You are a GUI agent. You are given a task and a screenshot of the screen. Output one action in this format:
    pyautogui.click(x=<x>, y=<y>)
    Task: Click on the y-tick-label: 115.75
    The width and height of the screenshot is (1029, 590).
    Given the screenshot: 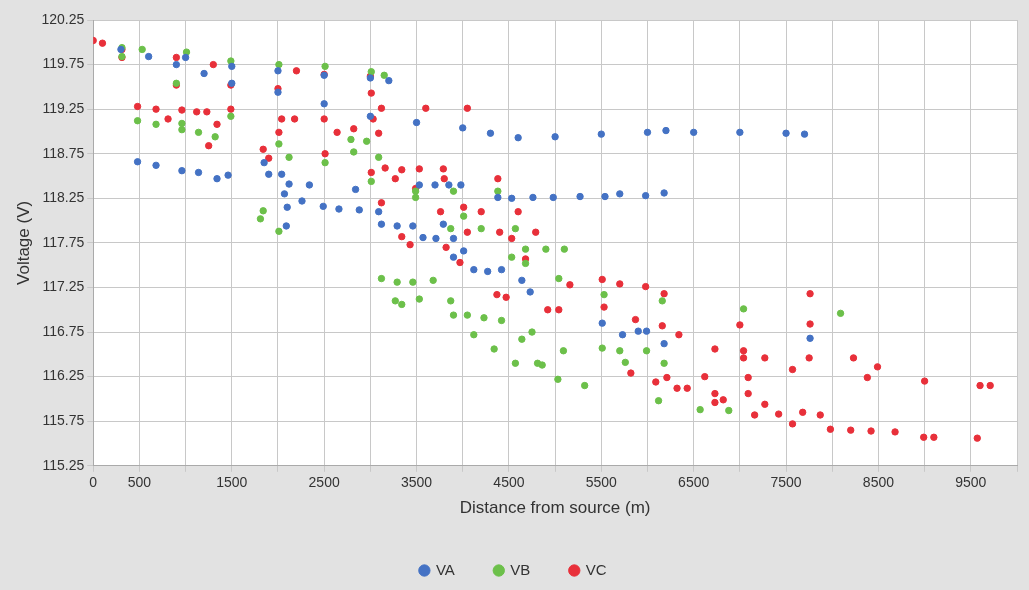 What is the action you would take?
    pyautogui.click(x=63, y=420)
    